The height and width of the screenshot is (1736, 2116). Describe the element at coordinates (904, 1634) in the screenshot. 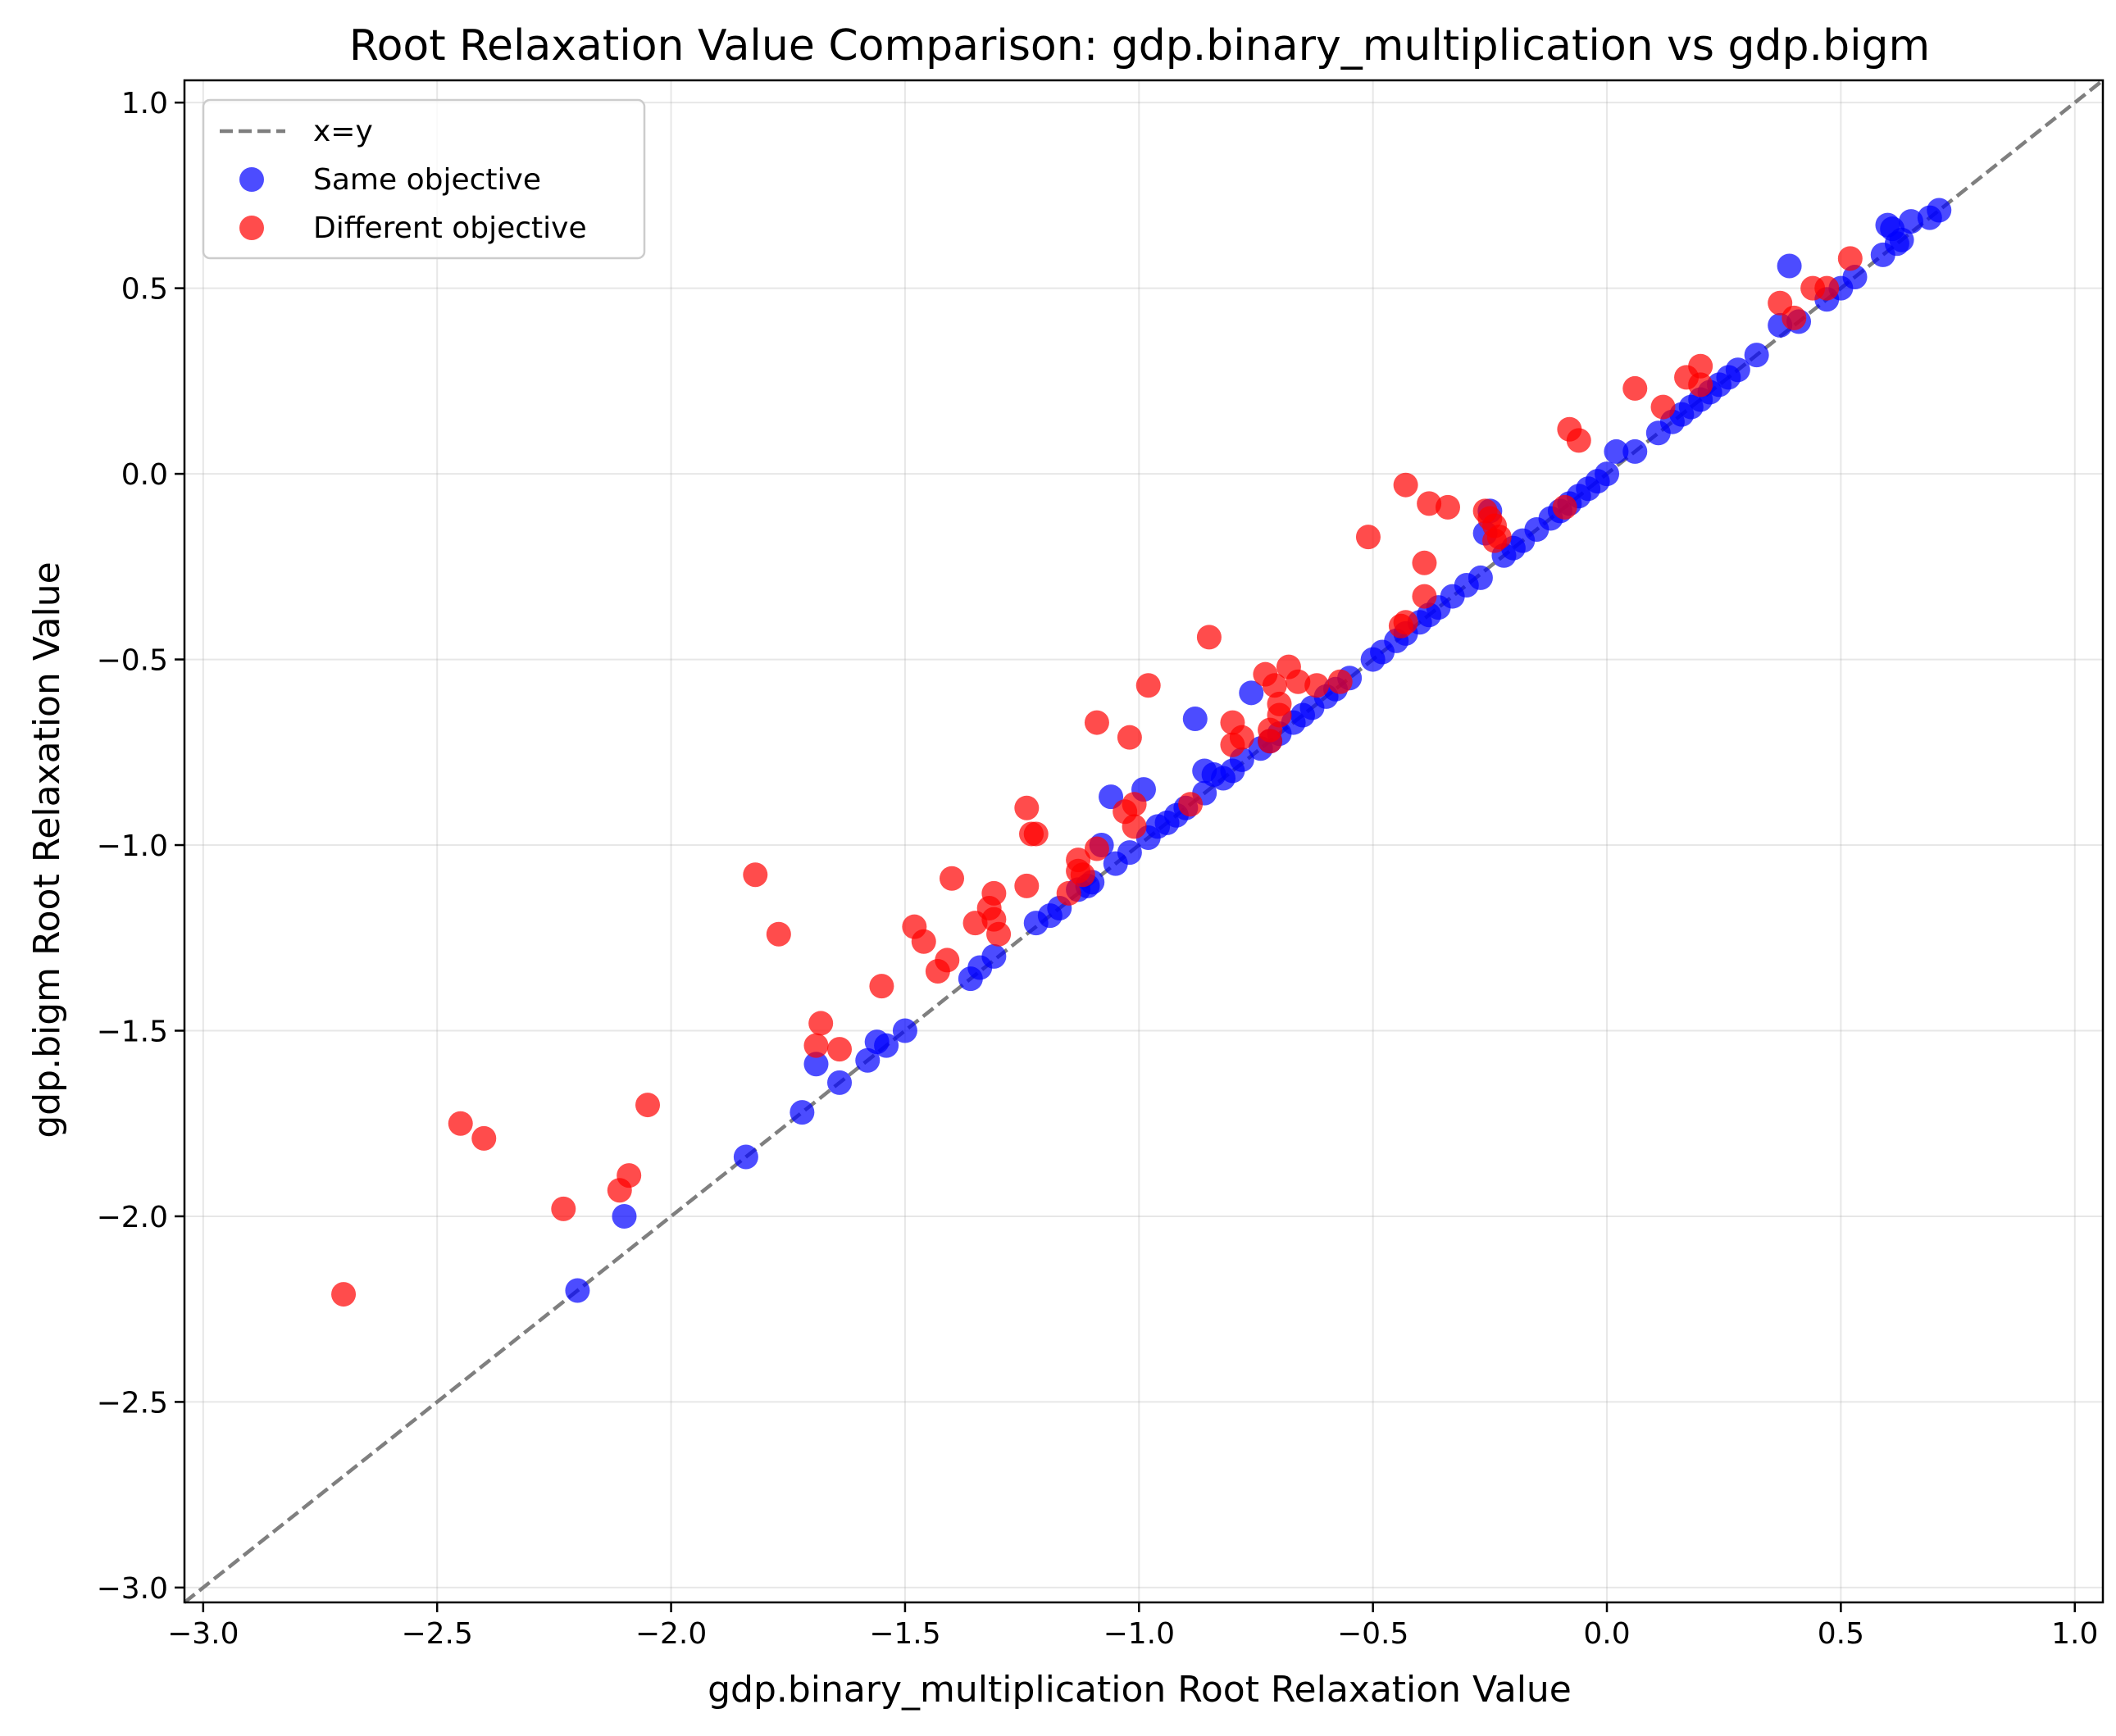

I see `x-tick-label: −1.5` at that location.